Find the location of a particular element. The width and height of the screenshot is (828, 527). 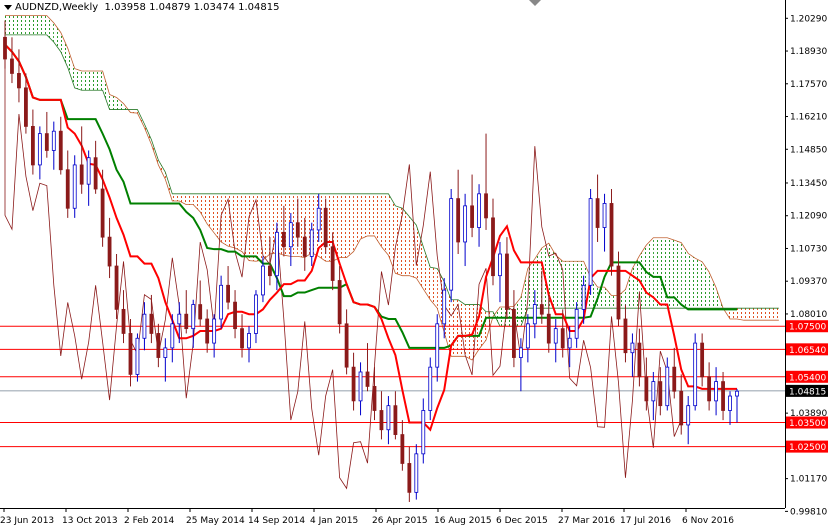

x-tick-label: 14 Sep 2014 is located at coordinates (276, 521).